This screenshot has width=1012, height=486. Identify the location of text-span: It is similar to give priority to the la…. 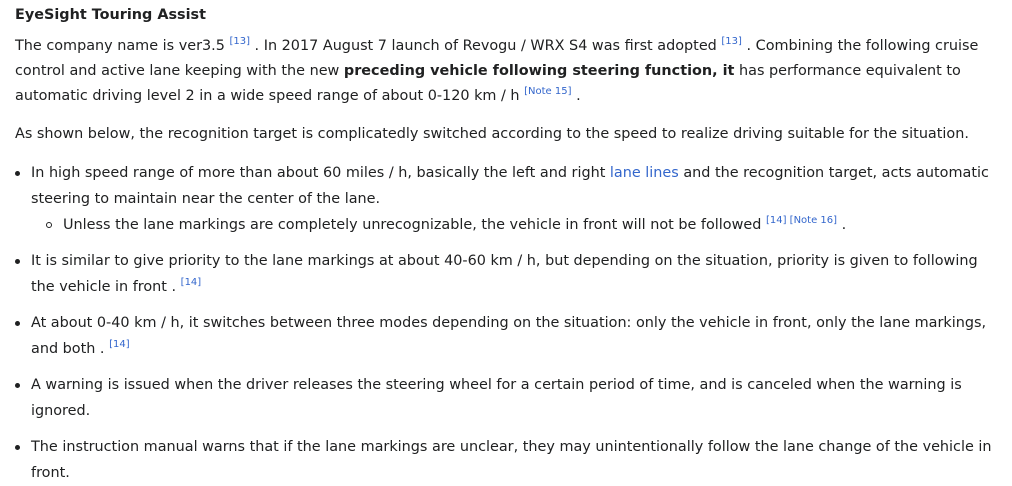
(504, 274).